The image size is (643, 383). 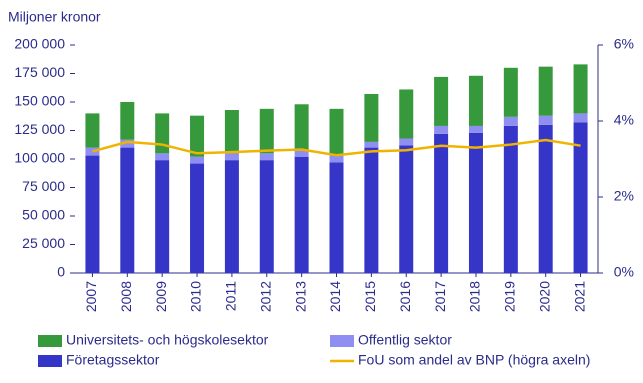 I want to click on x-tick-label: 2016, so click(x=405, y=296).